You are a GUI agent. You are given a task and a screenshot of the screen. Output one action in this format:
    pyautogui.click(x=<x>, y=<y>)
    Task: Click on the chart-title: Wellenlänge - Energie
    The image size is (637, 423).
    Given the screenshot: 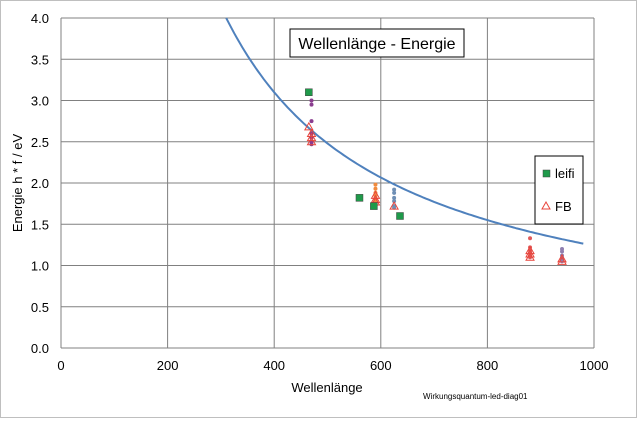 What is the action you would take?
    pyautogui.click(x=376, y=44)
    